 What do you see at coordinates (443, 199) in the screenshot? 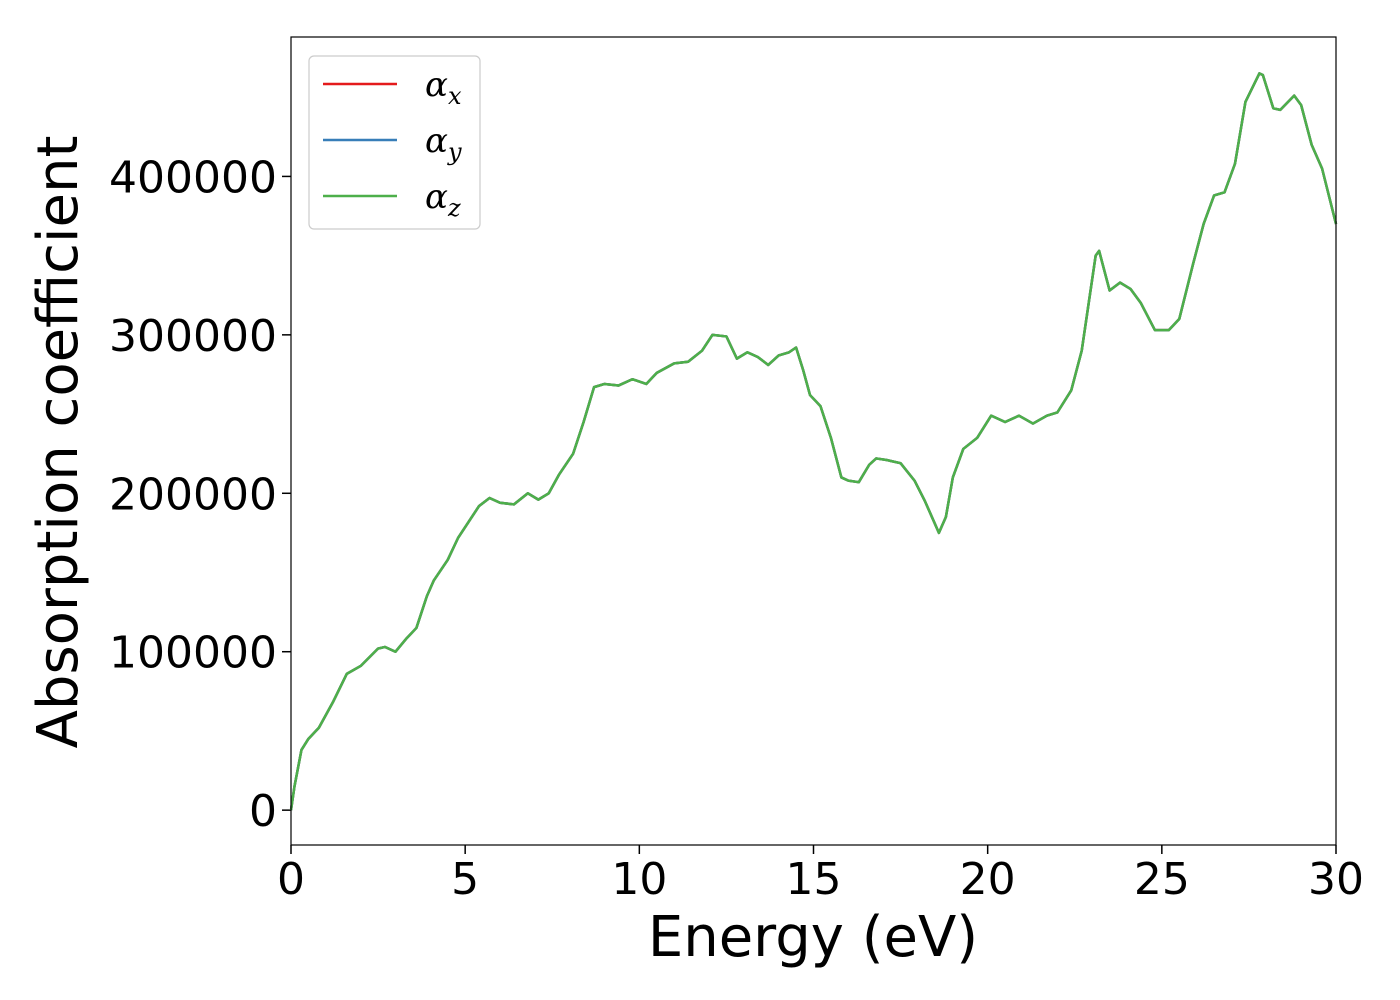
I see `legend-label: αz` at bounding box center [443, 199].